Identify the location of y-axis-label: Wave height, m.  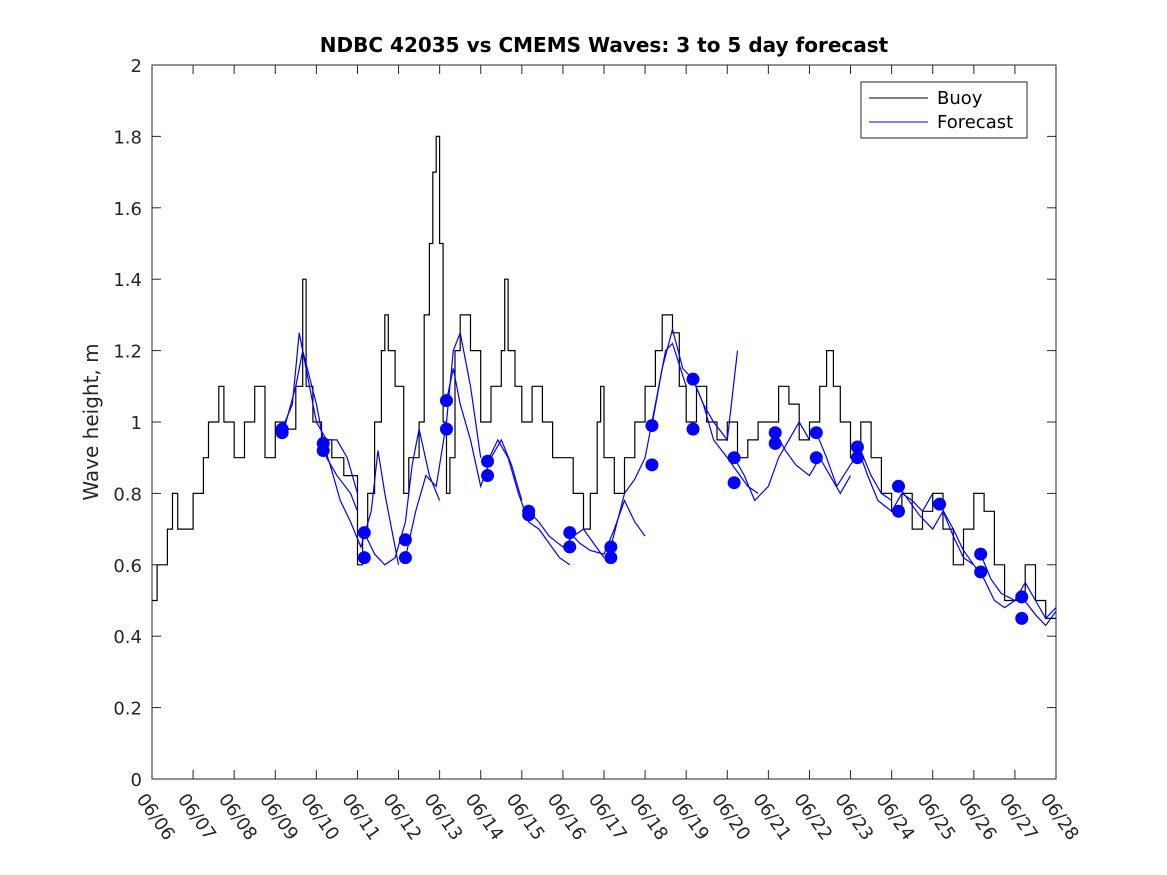
(91, 421).